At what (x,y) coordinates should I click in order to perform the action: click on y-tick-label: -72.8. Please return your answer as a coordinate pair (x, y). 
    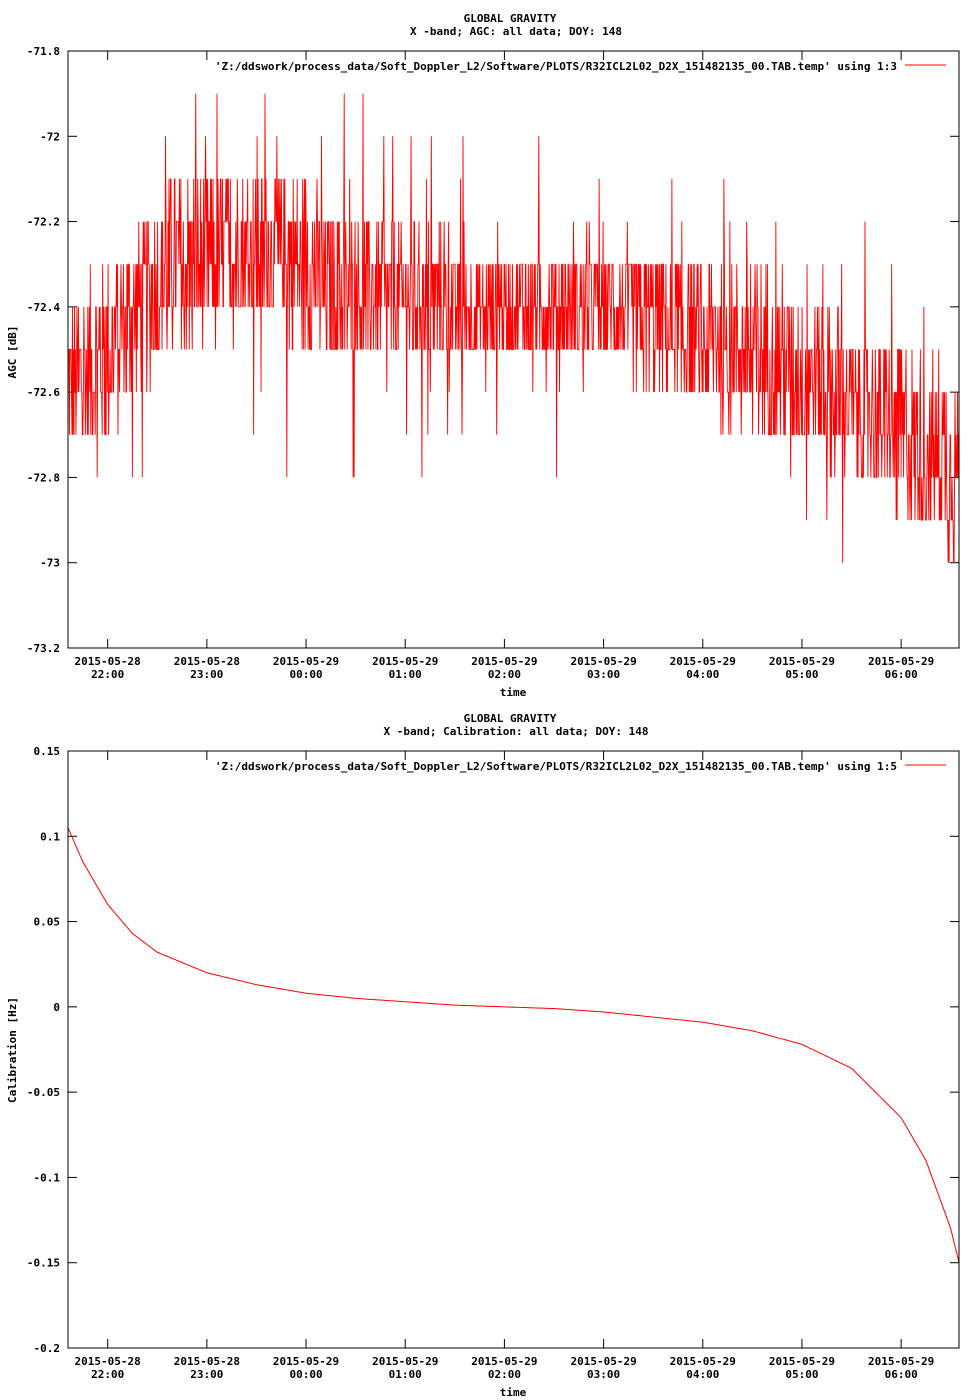
    Looking at the image, I should click on (43, 477).